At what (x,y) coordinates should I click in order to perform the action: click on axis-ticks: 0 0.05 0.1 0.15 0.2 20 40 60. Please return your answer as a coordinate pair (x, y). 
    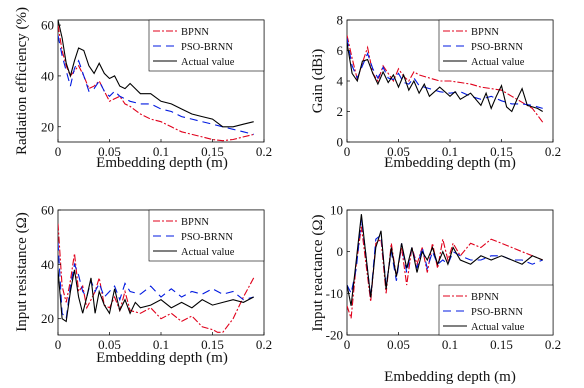
    Looking at the image, I should click on (156, 88).